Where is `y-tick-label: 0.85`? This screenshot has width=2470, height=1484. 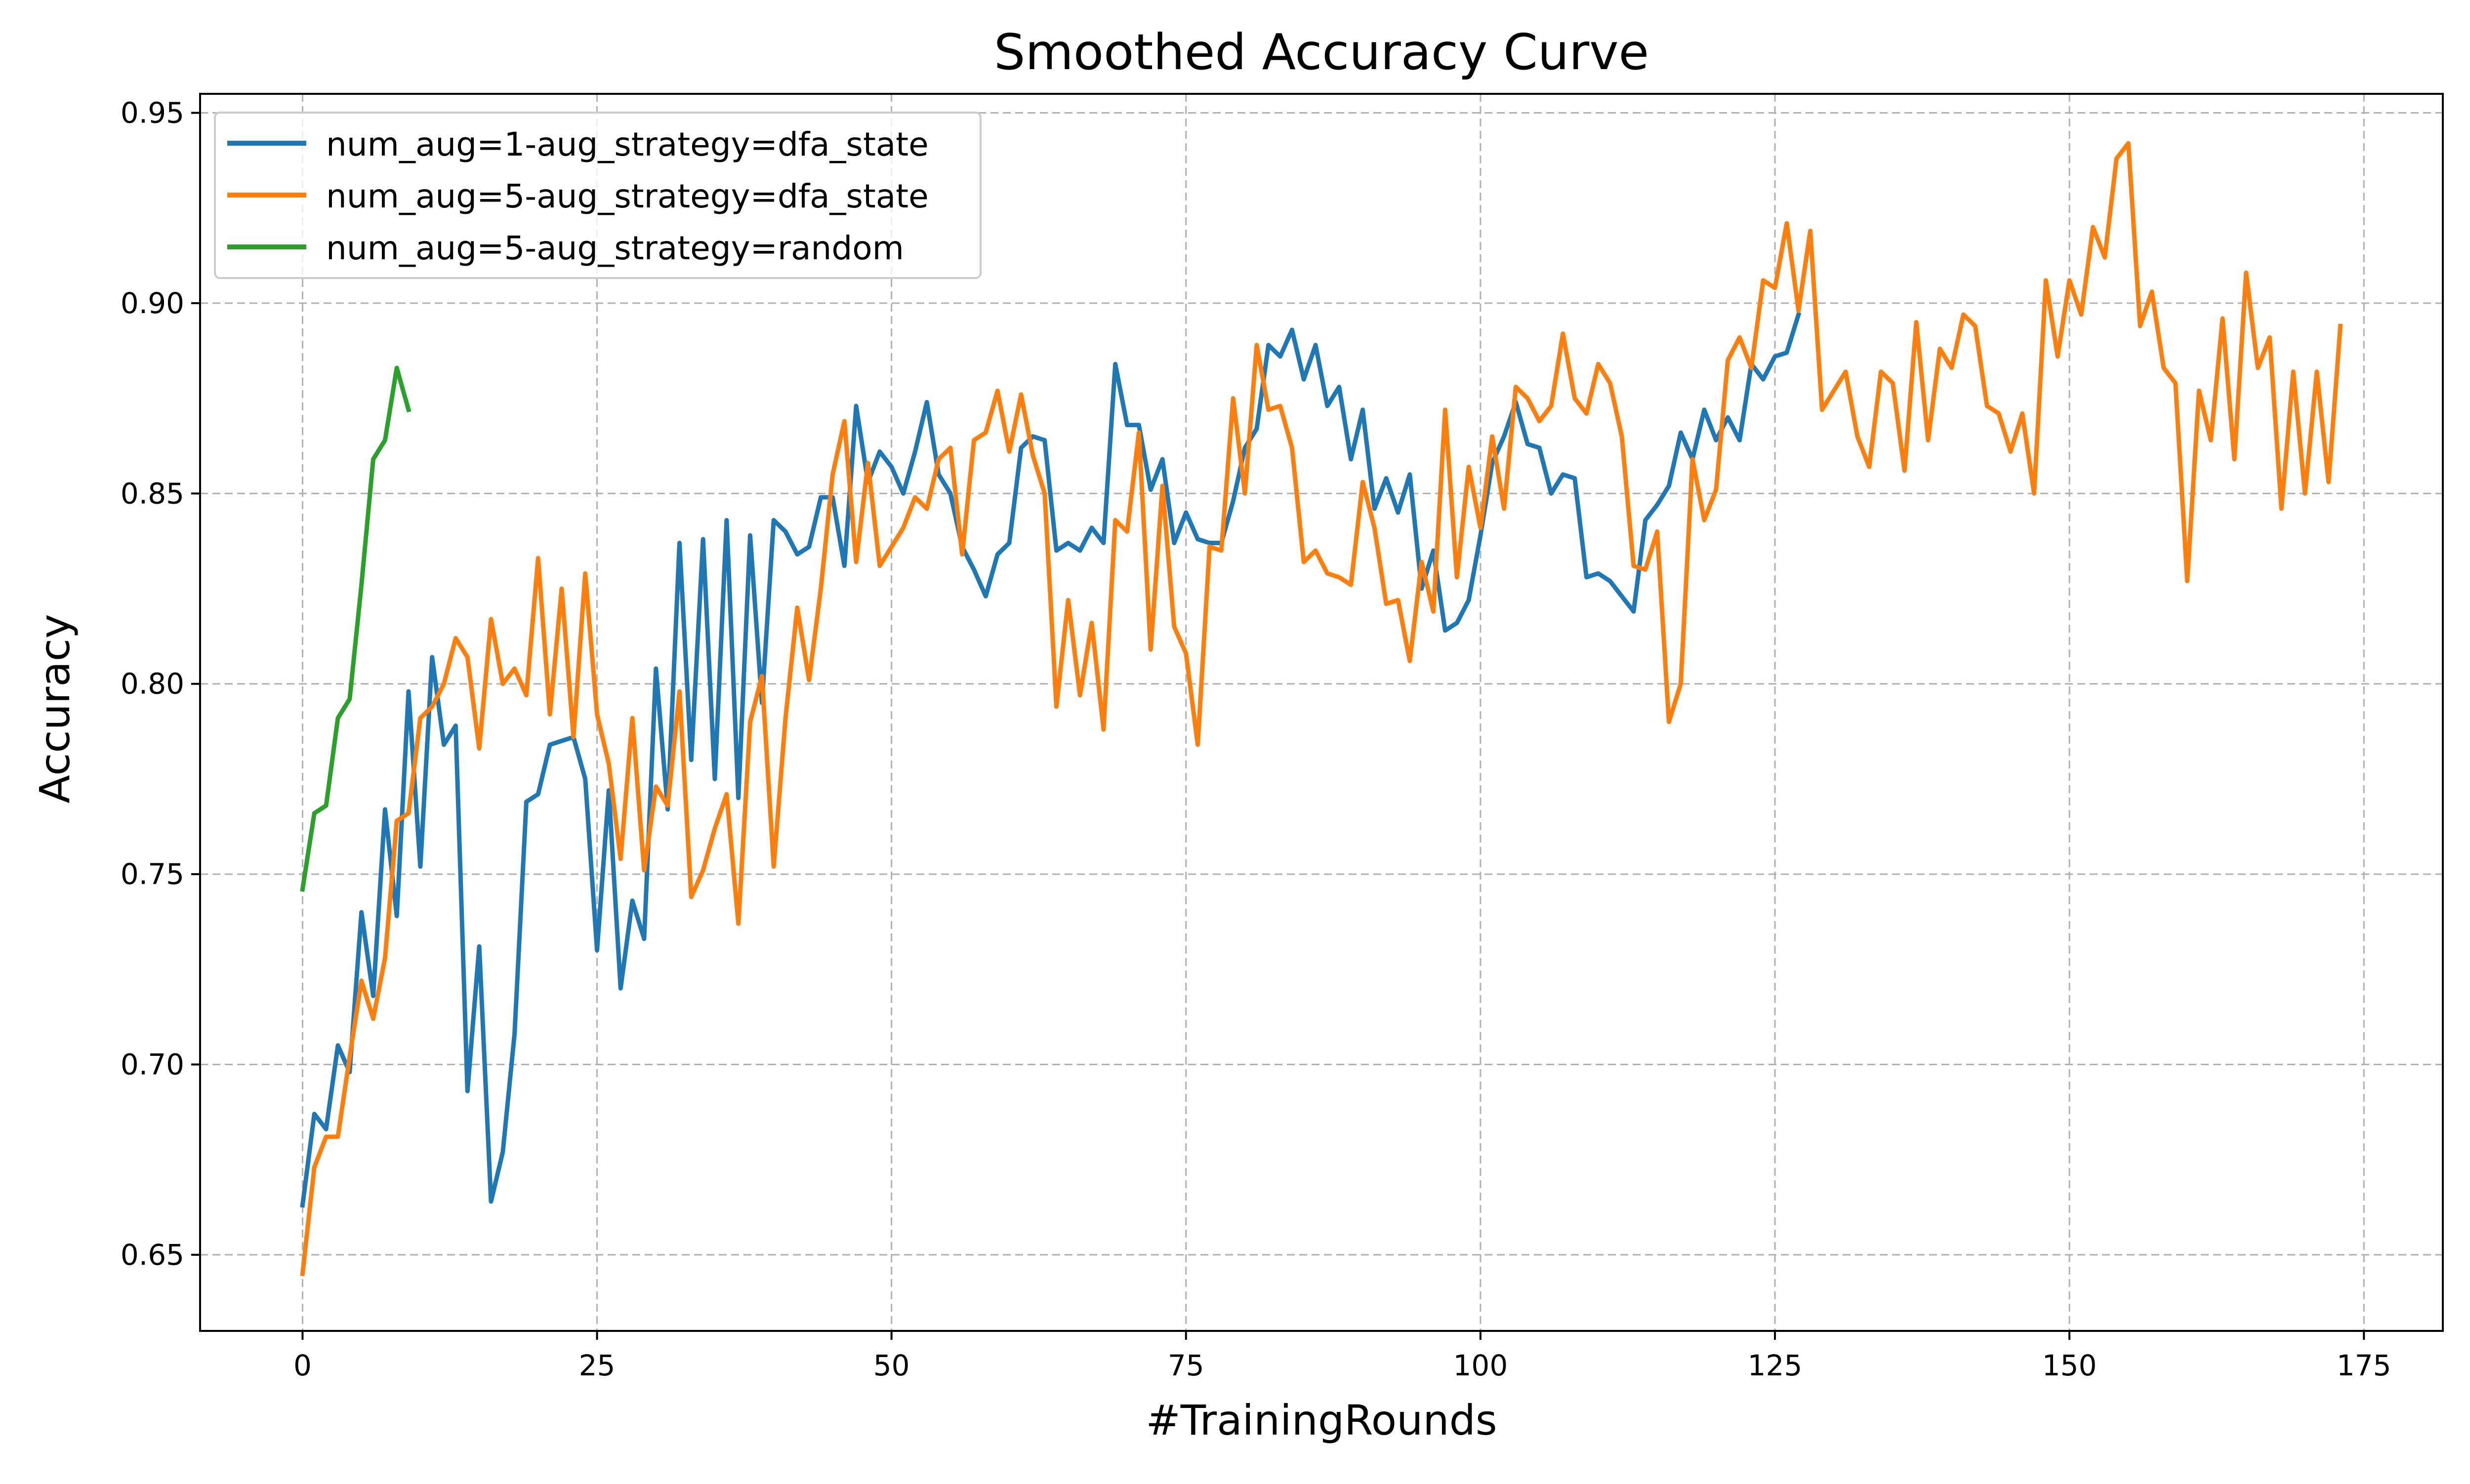
y-tick-label: 0.85 is located at coordinates (152, 494).